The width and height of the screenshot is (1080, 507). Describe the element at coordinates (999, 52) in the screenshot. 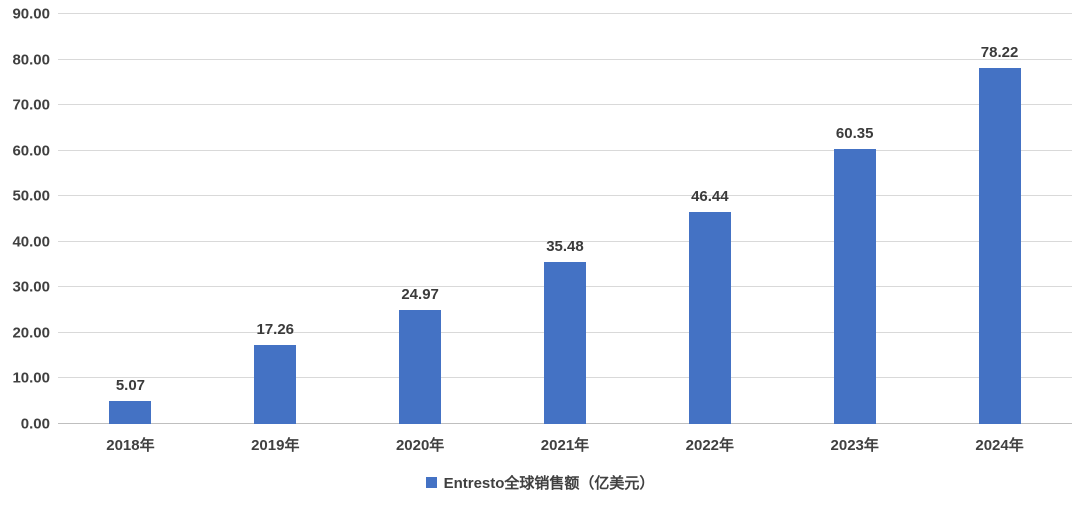

I see `bar-value-label: 78.22` at that location.